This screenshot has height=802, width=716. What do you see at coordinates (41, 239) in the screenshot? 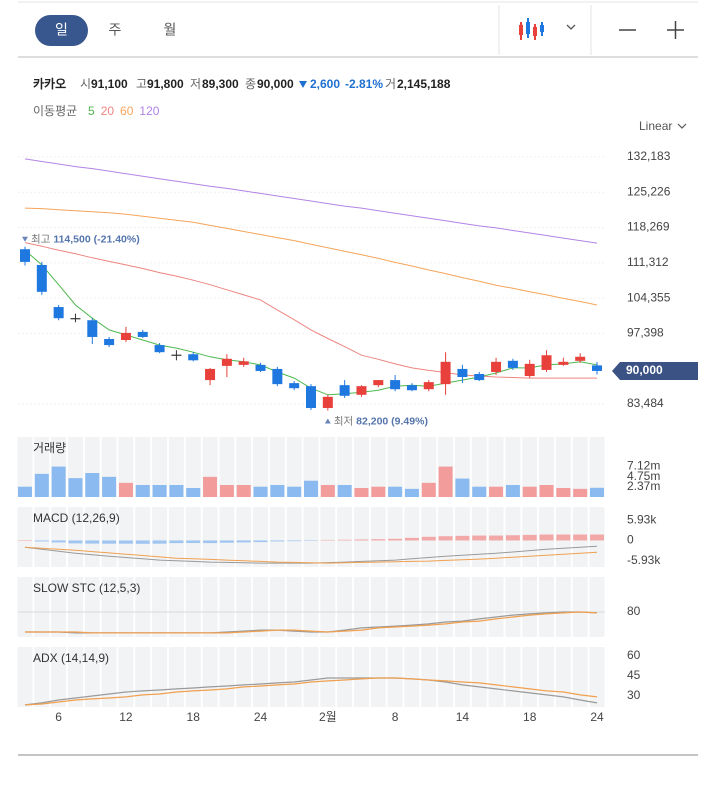
I see `annotation-label: 최고` at bounding box center [41, 239].